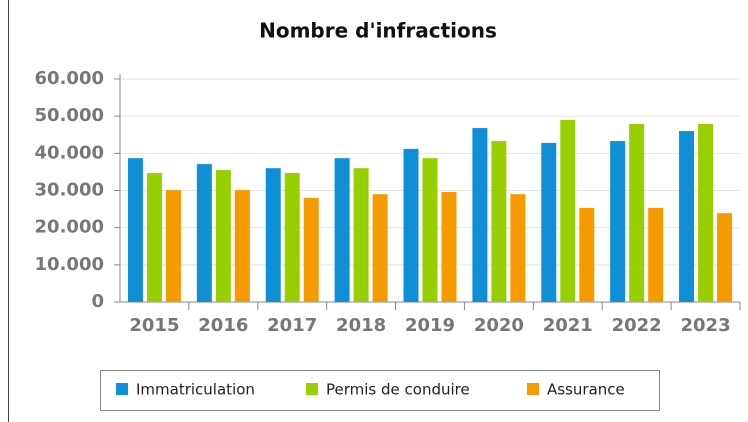 The width and height of the screenshot is (748, 422). I want to click on y-tick-label: 0, so click(97, 301).